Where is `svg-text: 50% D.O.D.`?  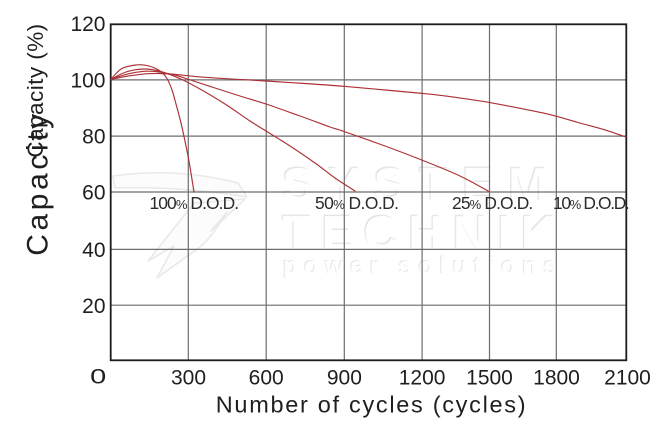
svg-text: 50% D.O.D. is located at coordinates (356, 203).